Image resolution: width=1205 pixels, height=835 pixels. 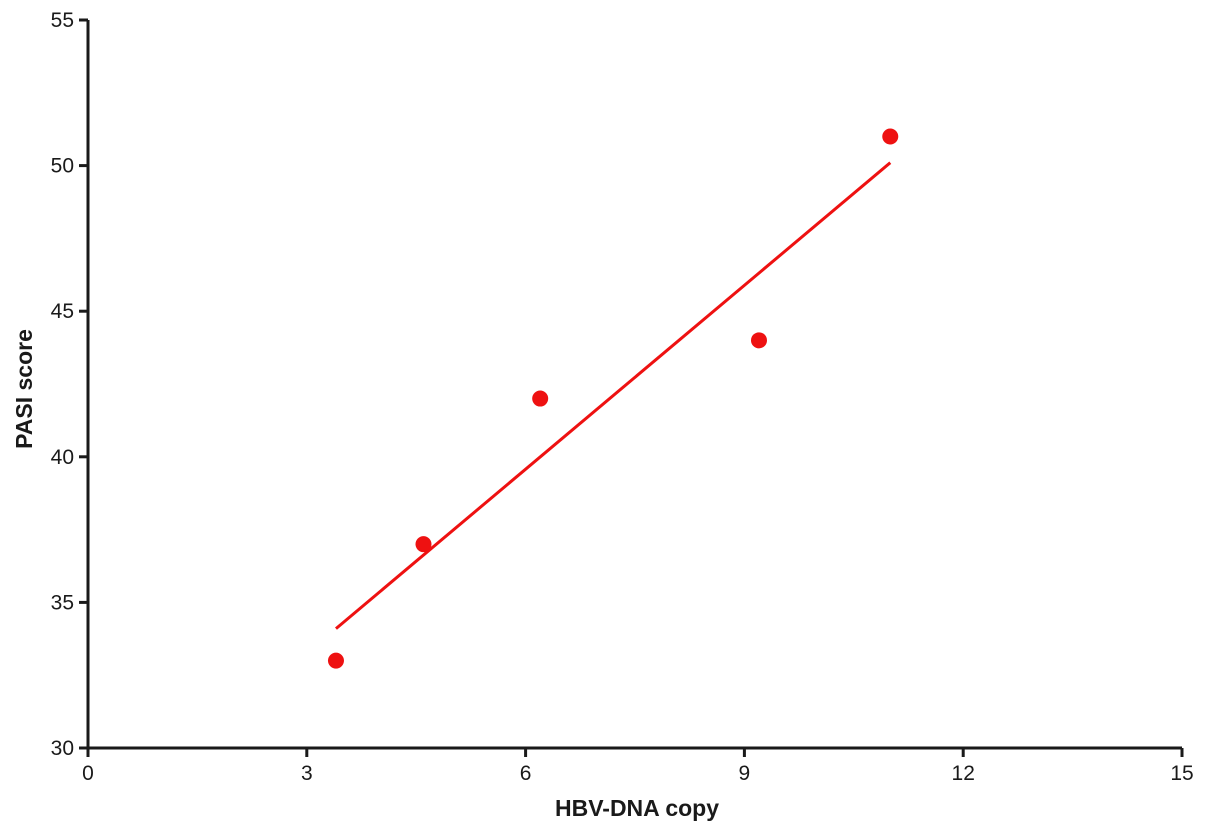 What do you see at coordinates (69, 384) in the screenshot?
I see `y-axis-ticks: 30 35 40 45 50 55` at bounding box center [69, 384].